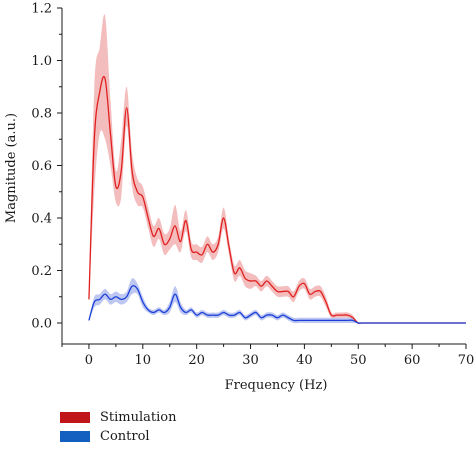 Image resolution: width=474 pixels, height=449 pixels. What do you see at coordinates (304, 360) in the screenshot?
I see `x-tick-label: 40` at bounding box center [304, 360].